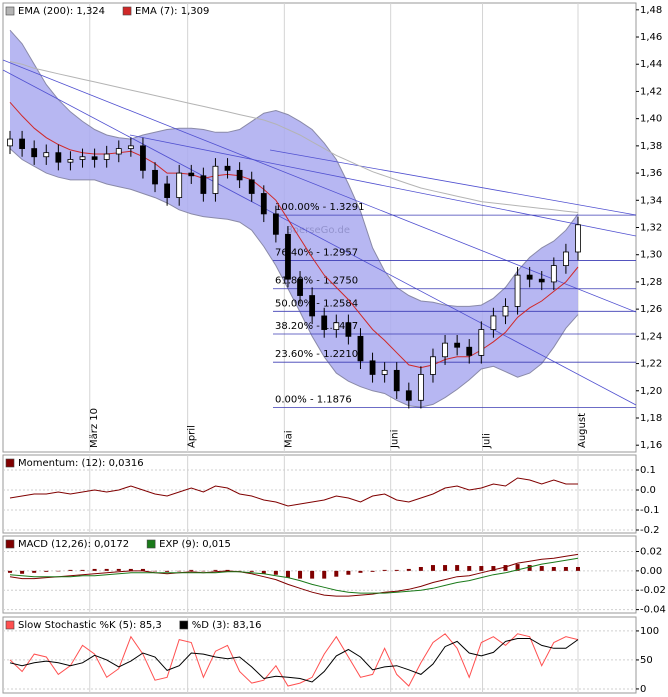  I want to click on legend-label: MACD (12,26): 0,0172, so click(73, 544).